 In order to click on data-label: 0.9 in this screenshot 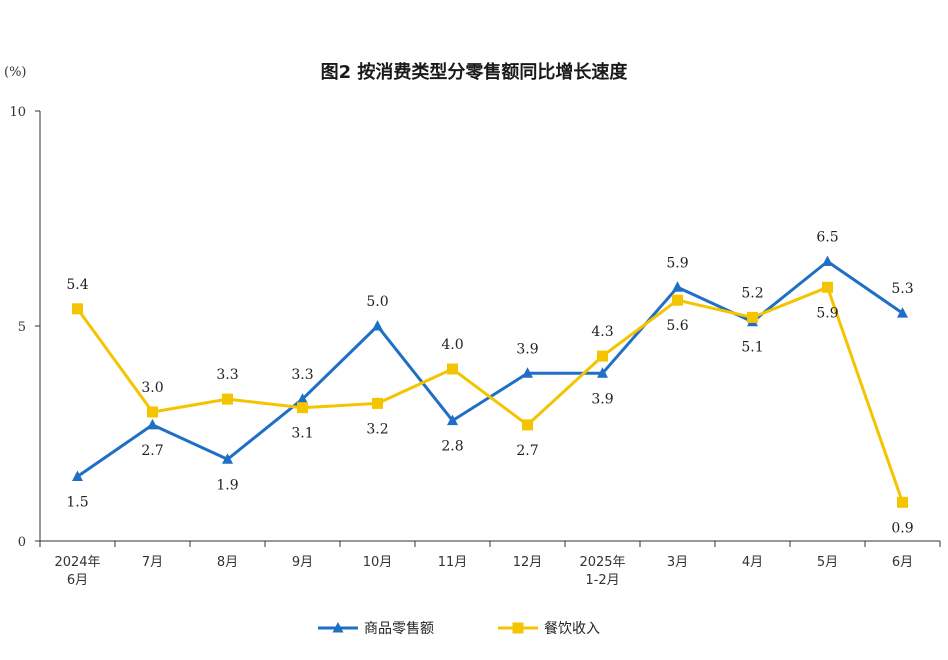, I will do `click(902, 528)`.